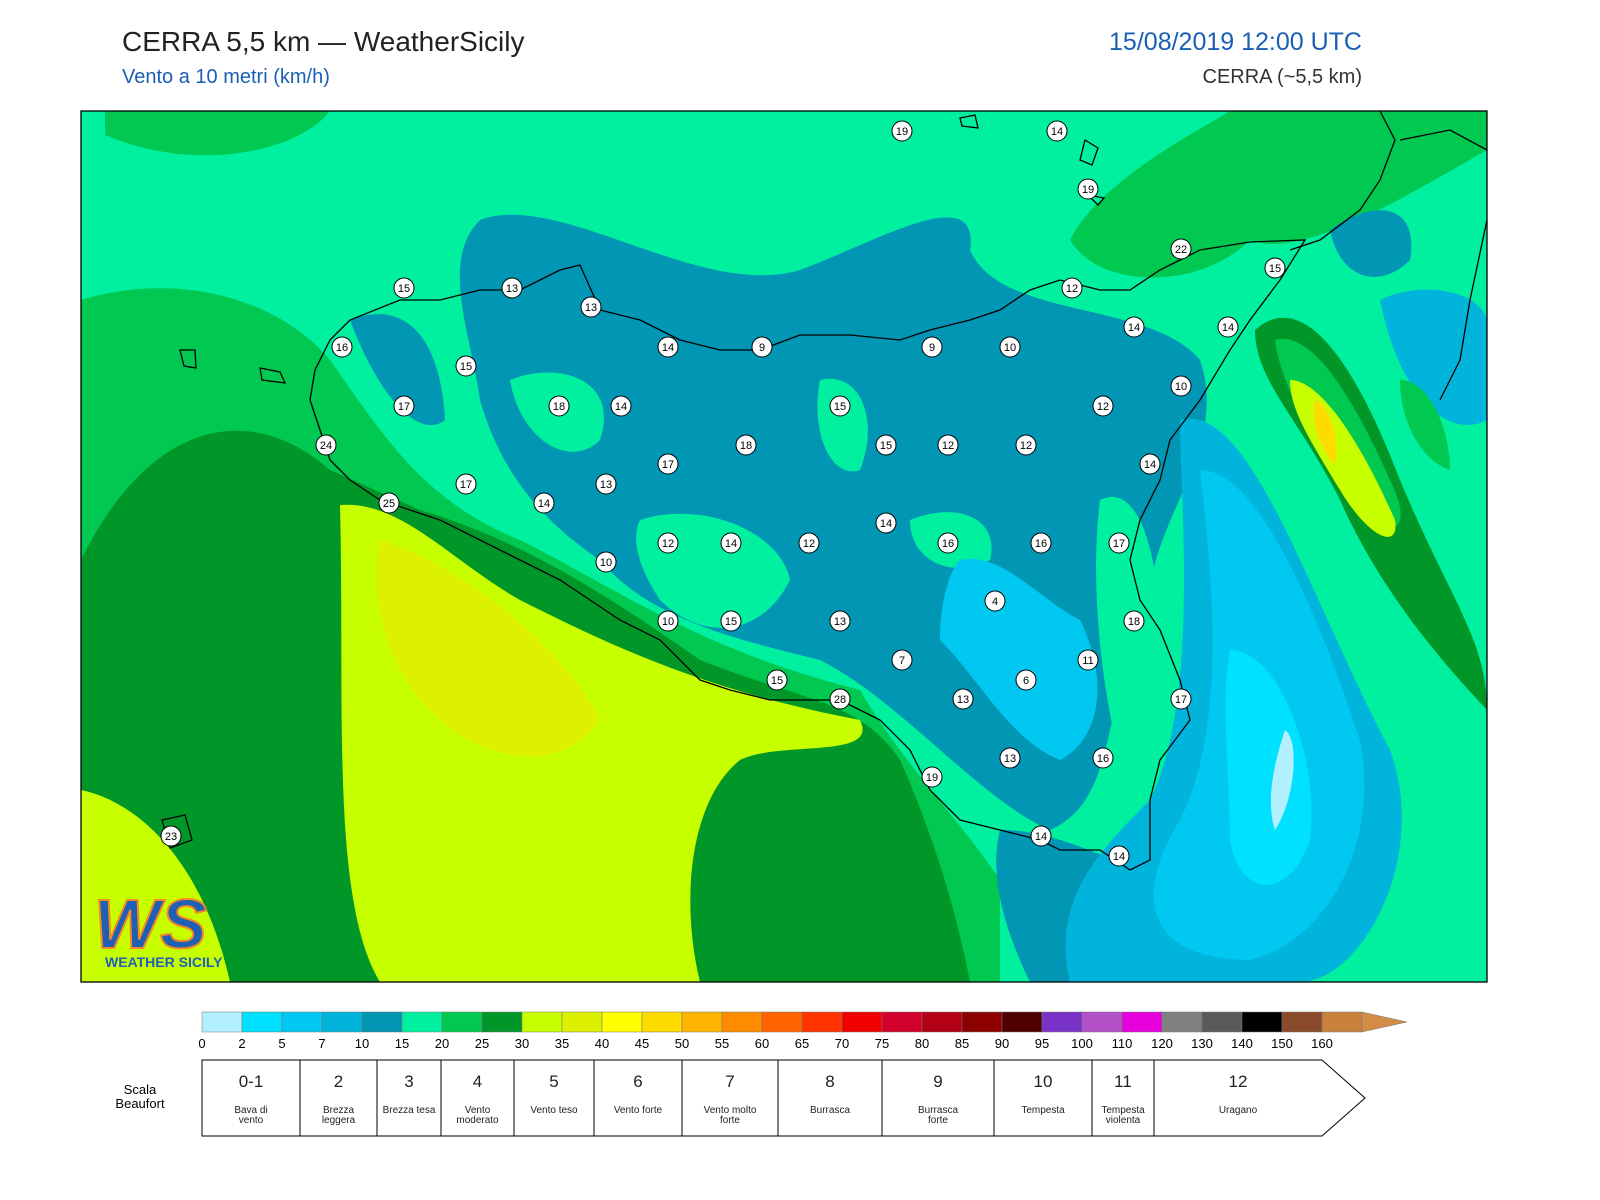 The image size is (1600, 1200). Describe the element at coordinates (642, 1043) in the screenshot. I see `colorbar-tick-label: 45` at that location.